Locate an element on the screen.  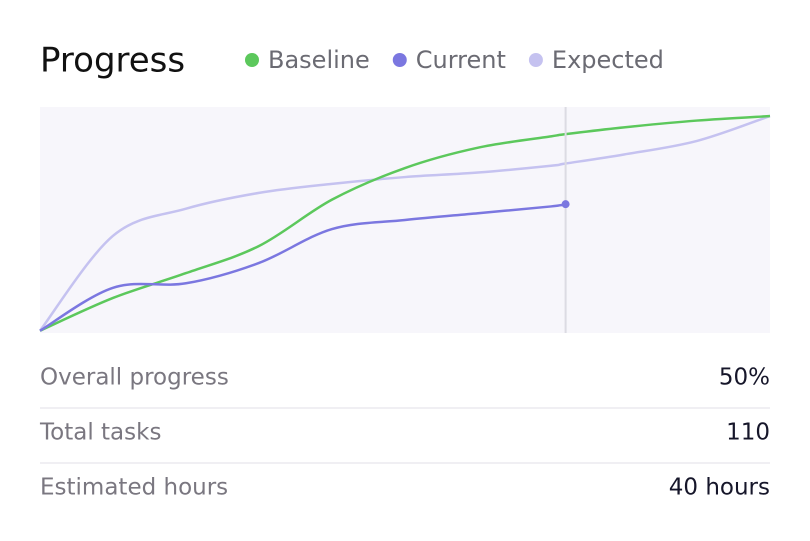
stat-value: 40 hours is located at coordinates (719, 488).